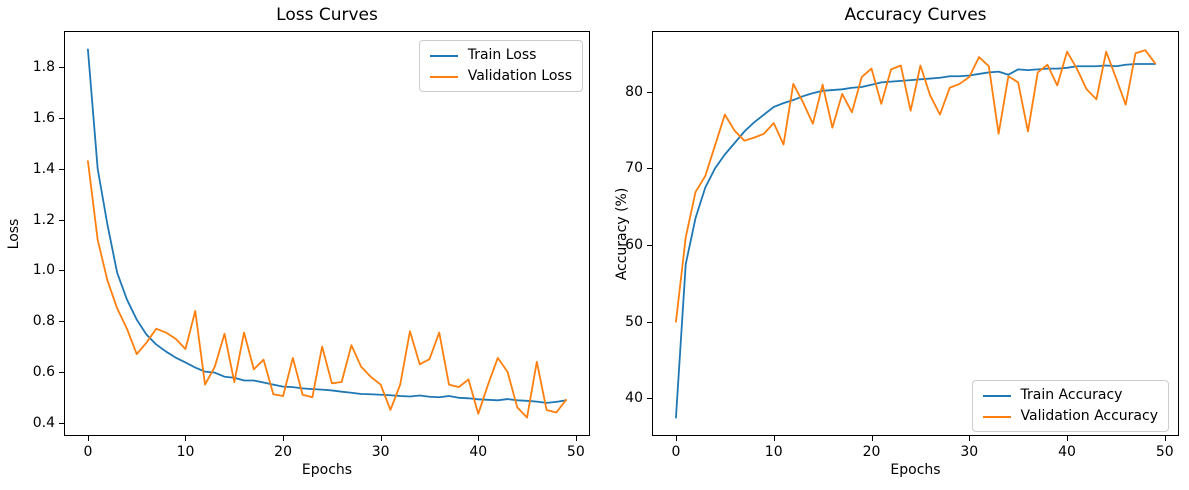 The width and height of the screenshot is (1189, 490). What do you see at coordinates (634, 168) in the screenshot?
I see `y-tick-label: 70` at bounding box center [634, 168].